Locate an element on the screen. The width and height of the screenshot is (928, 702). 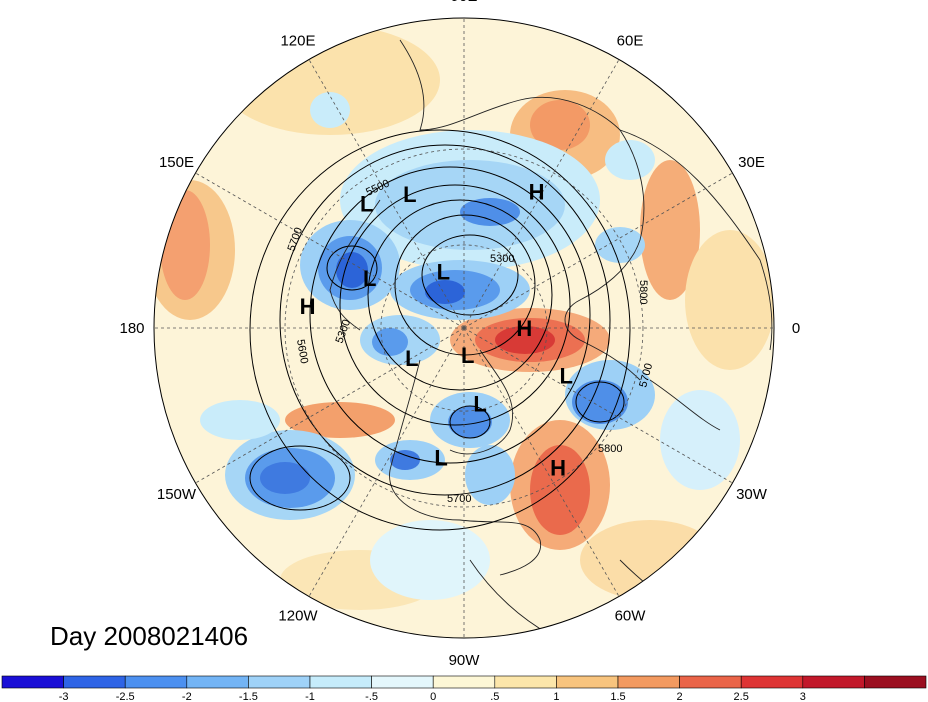
longitude-label: 60E is located at coordinates (630, 40).